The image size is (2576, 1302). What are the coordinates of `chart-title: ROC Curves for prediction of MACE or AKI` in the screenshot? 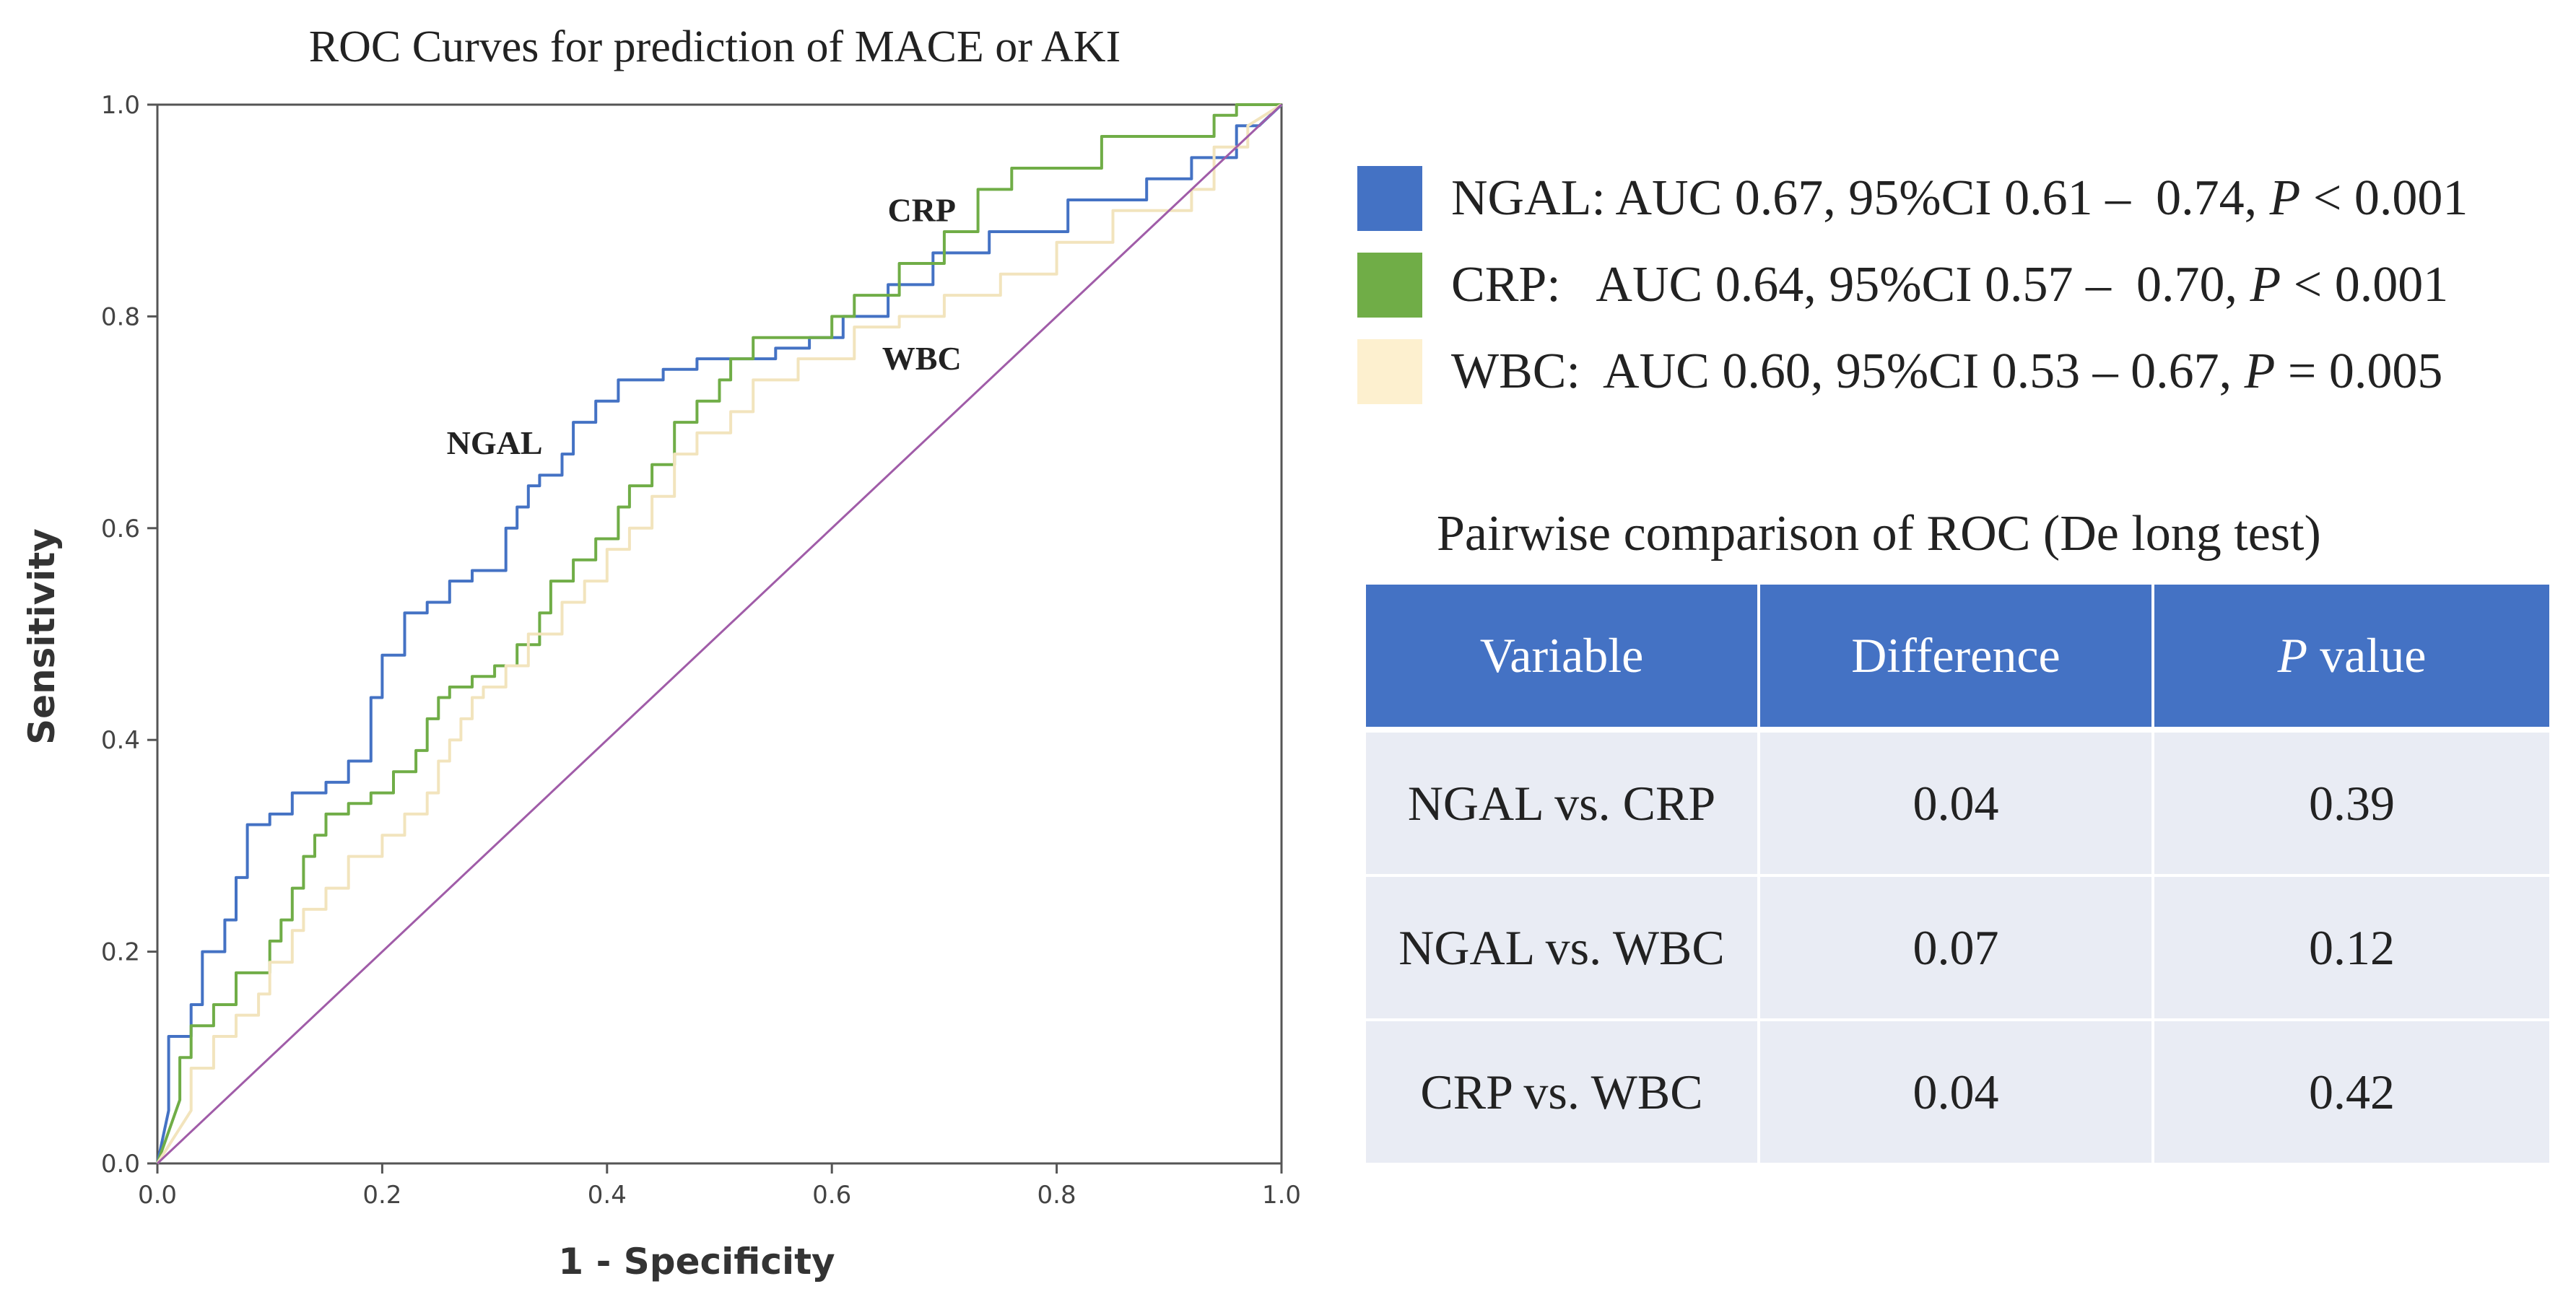 It's located at (715, 46).